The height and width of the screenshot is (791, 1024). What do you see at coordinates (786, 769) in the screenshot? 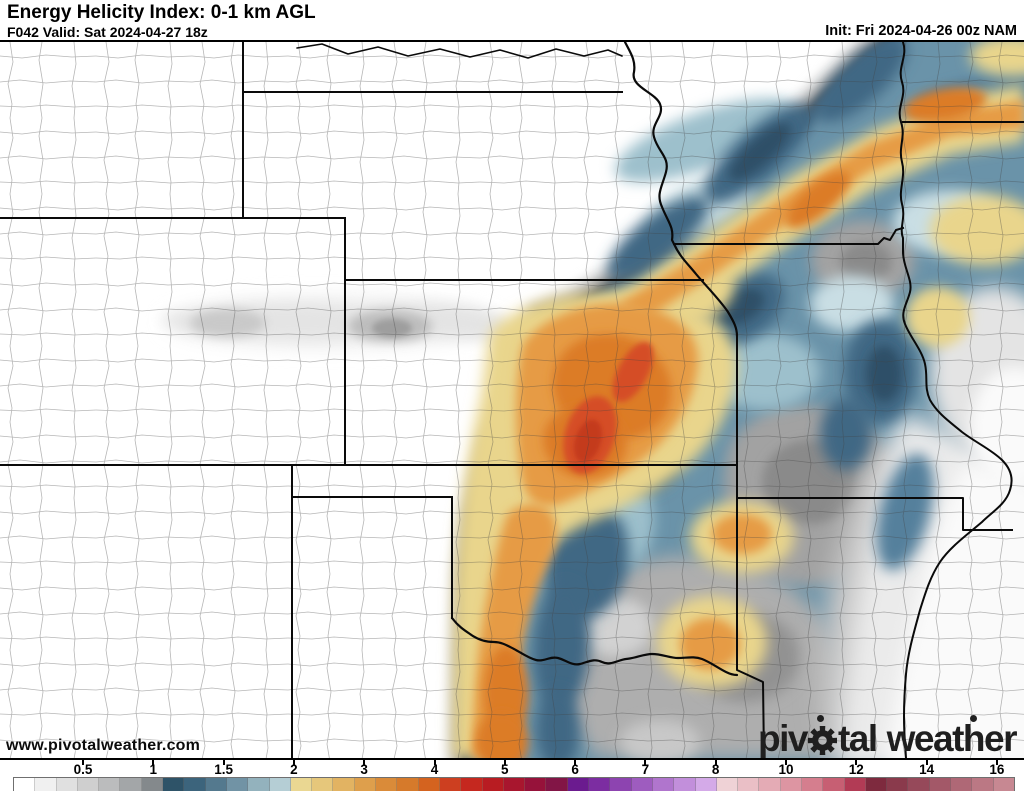
I see `scale-tick-label: 10` at bounding box center [786, 769].